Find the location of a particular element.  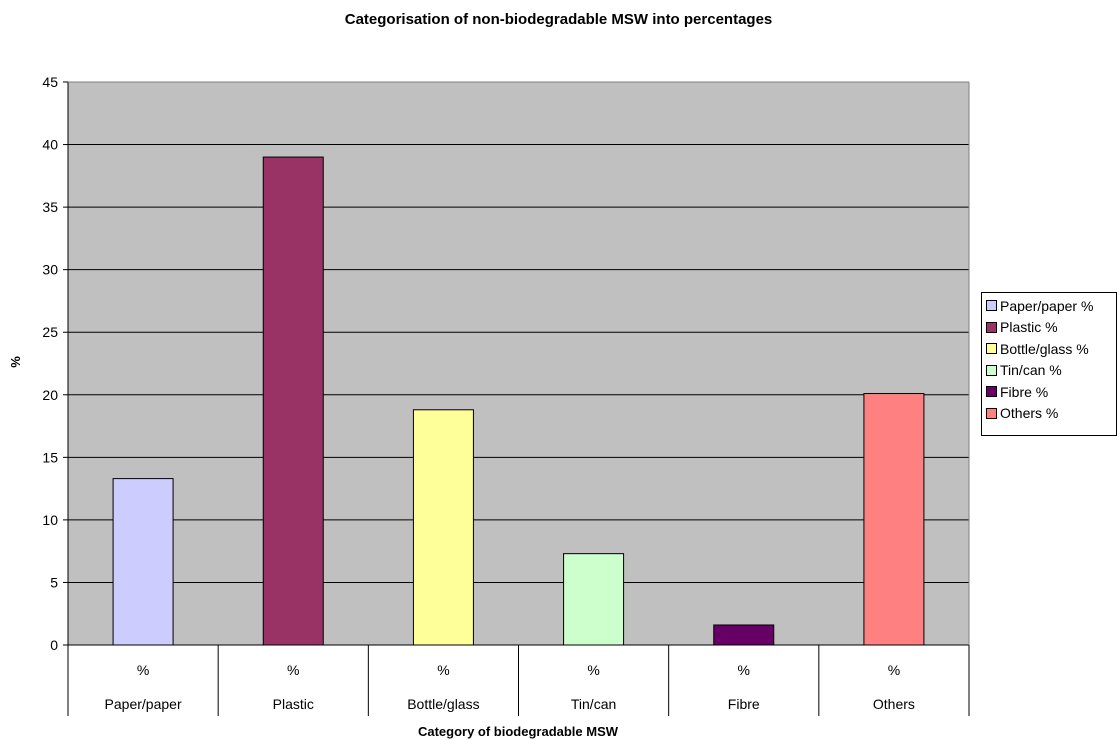

y-tick-label: 10 is located at coordinates (50, 520).